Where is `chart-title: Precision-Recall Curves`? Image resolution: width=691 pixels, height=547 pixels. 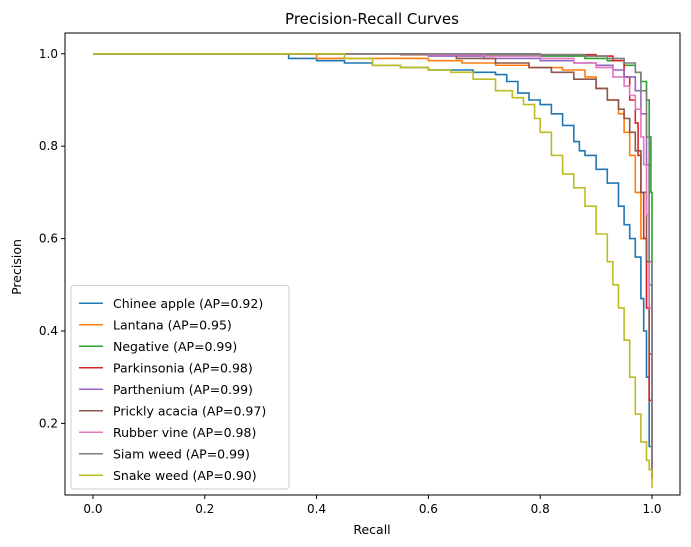 chart-title: Precision-Recall Curves is located at coordinates (372, 19).